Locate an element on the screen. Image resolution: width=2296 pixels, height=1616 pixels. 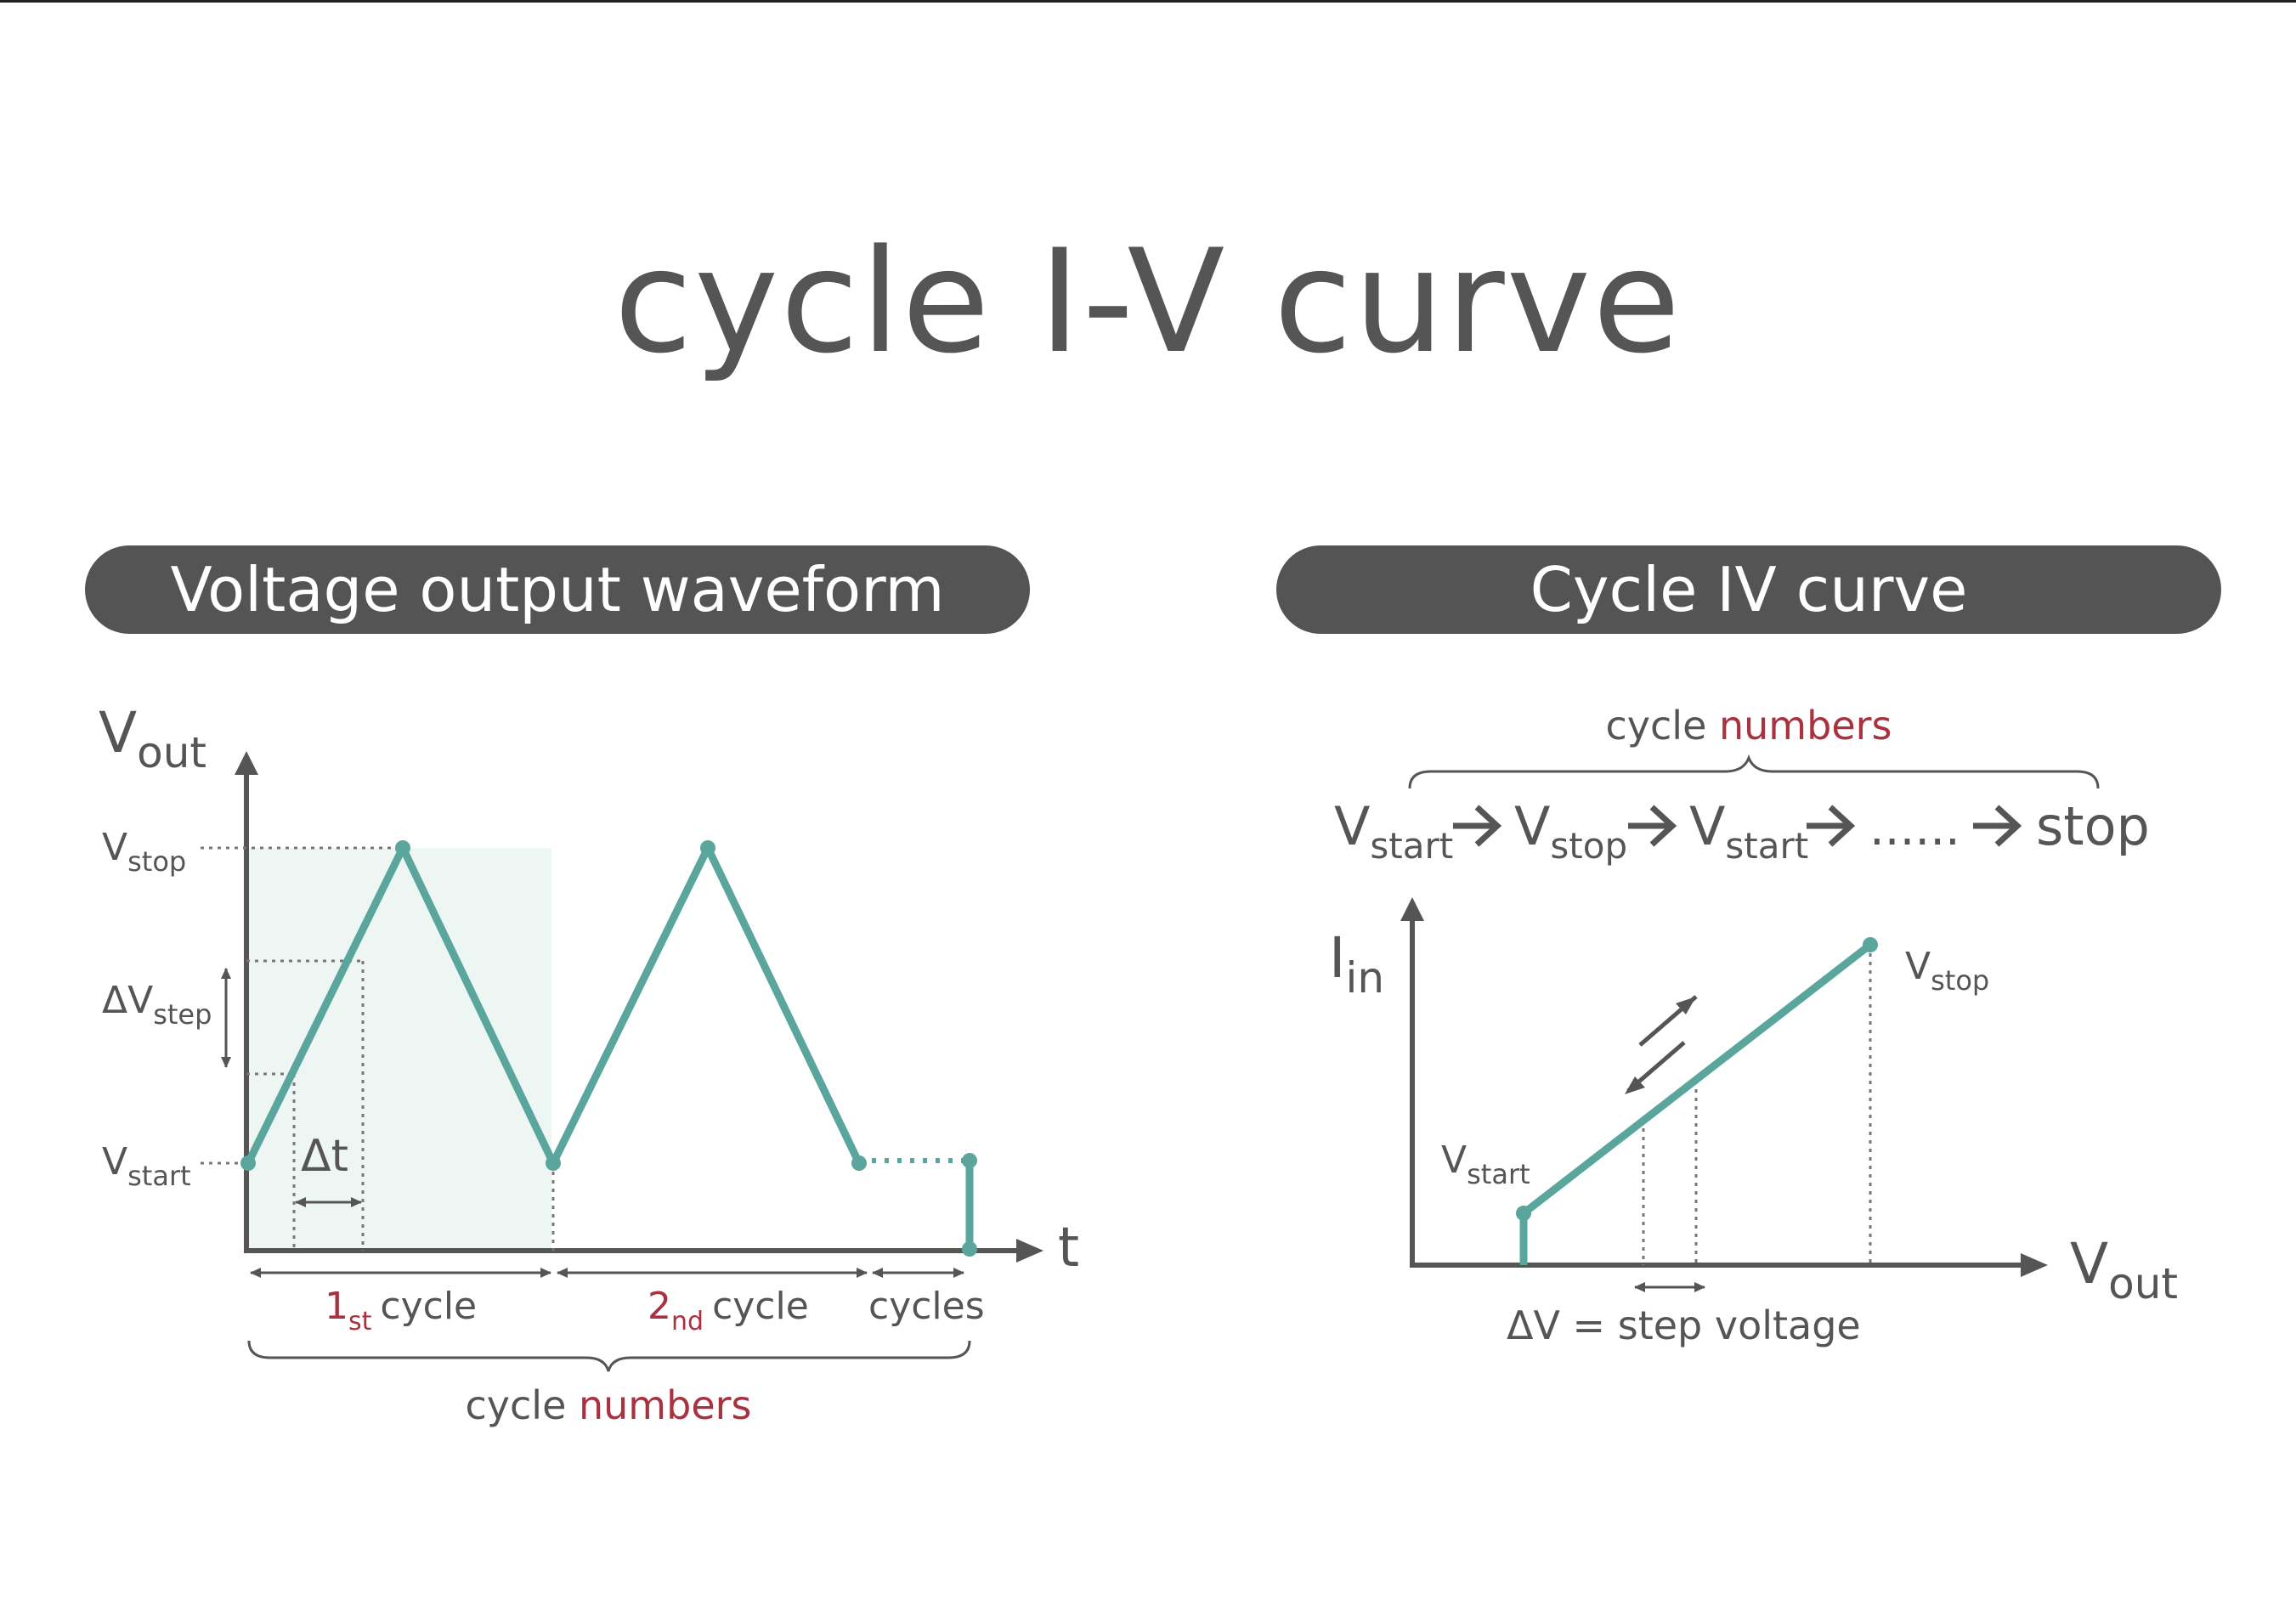
right-cycle-numbers-label: cycle numbers is located at coordinates (1748, 726).